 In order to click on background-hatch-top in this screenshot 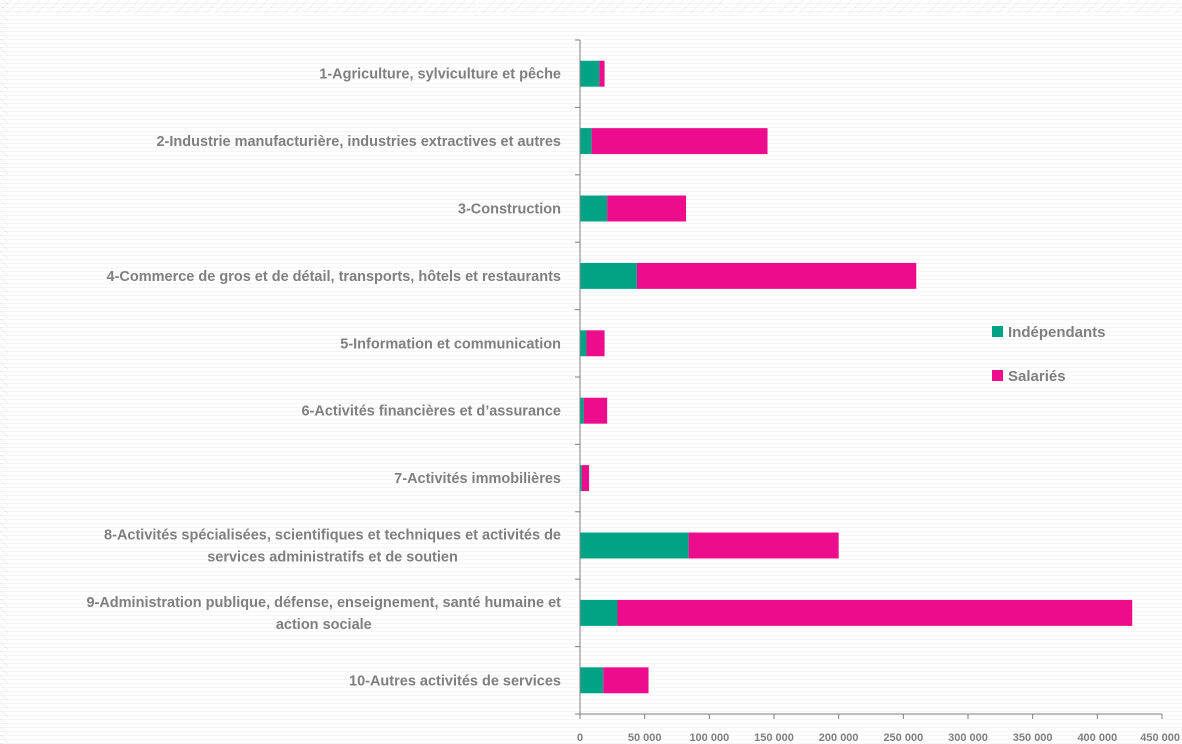, I will do `click(591, 7)`.